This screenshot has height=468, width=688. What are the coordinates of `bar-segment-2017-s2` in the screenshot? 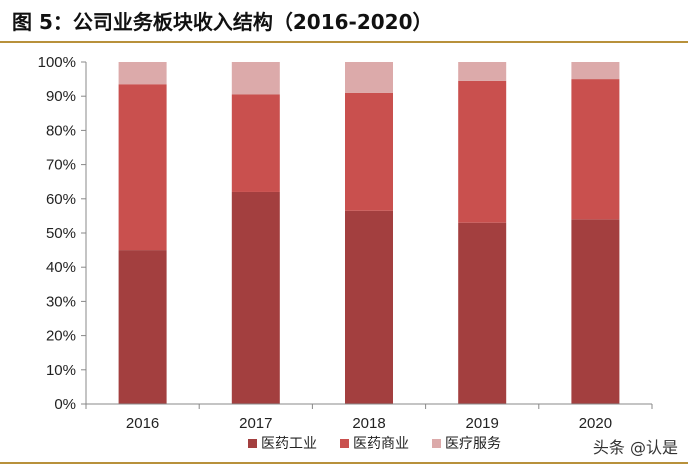 It's located at (255, 78).